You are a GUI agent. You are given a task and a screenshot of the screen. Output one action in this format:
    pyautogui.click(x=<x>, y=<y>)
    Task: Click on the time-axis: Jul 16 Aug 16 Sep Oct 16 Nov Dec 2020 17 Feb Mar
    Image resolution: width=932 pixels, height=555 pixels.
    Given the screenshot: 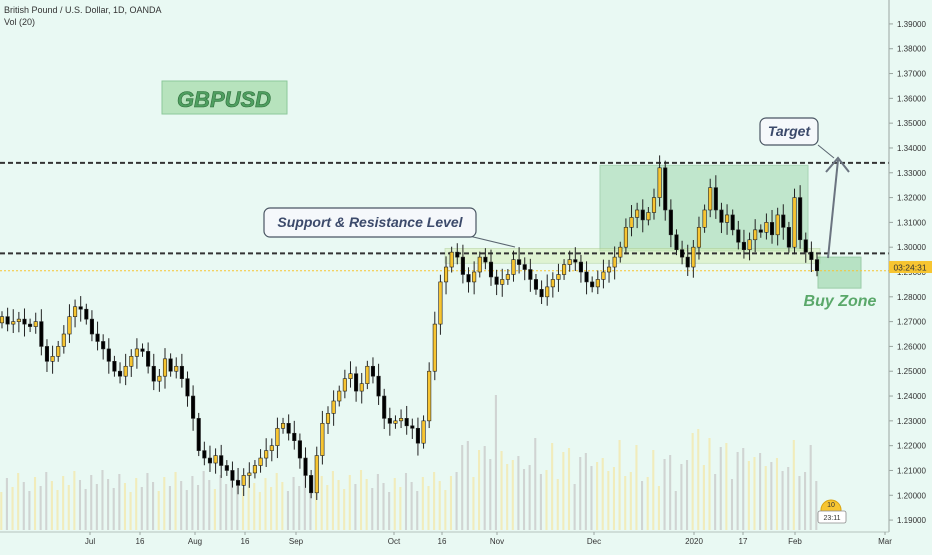 What is the action you would take?
    pyautogui.click(x=488, y=539)
    